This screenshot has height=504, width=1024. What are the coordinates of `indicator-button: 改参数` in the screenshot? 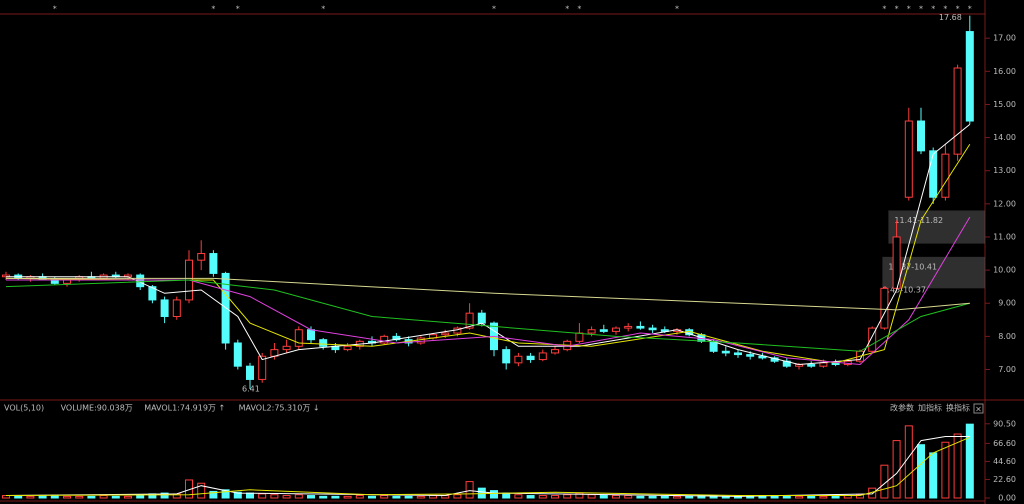 It's located at (902, 408).